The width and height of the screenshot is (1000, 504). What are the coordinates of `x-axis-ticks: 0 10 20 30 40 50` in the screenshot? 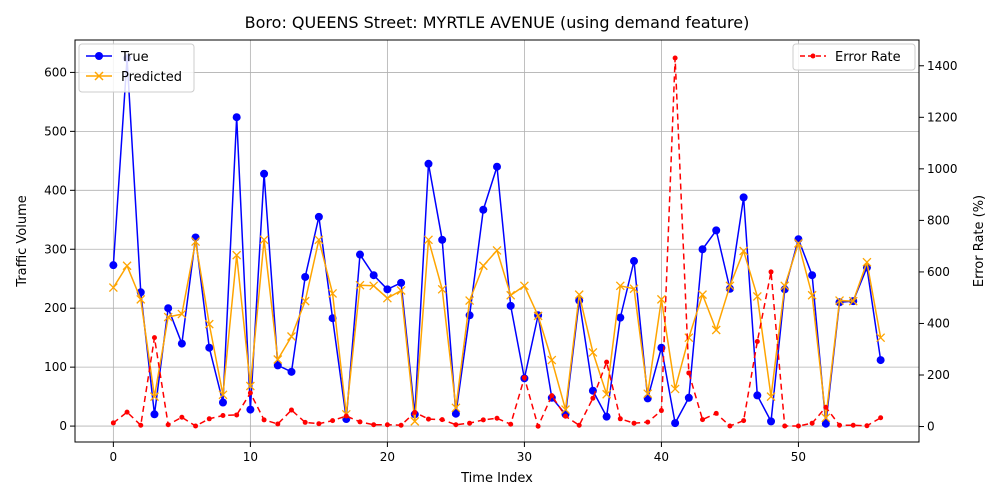 It's located at (458, 453).